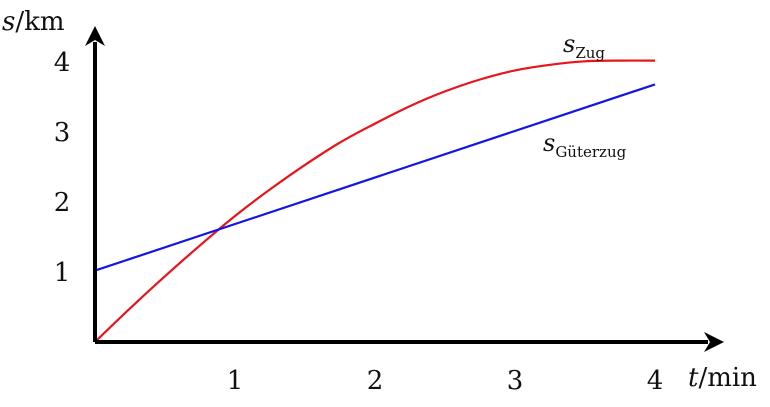 Image resolution: width=770 pixels, height=407 pixels. What do you see at coordinates (375, 381) in the screenshot?
I see `x-tick-label: 2` at bounding box center [375, 381].